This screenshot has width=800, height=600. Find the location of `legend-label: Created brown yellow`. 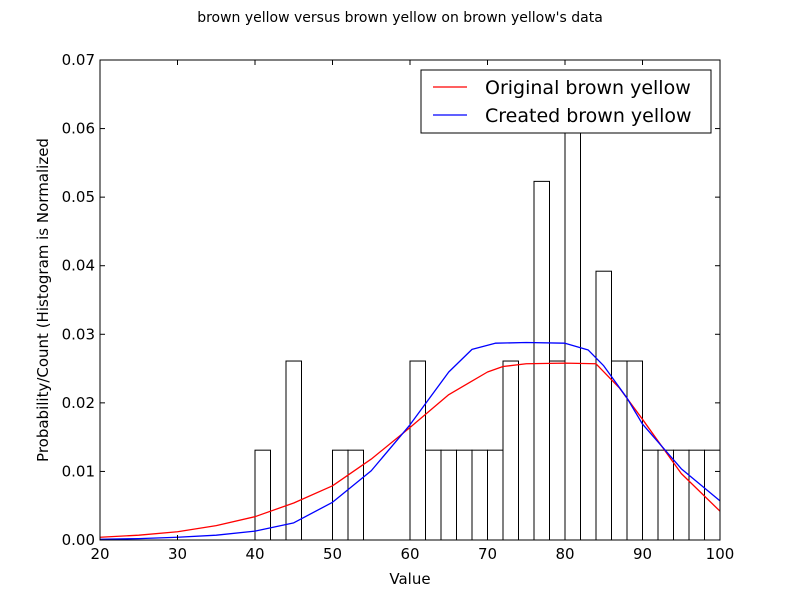

legend-label: Created brown yellow is located at coordinates (588, 116).